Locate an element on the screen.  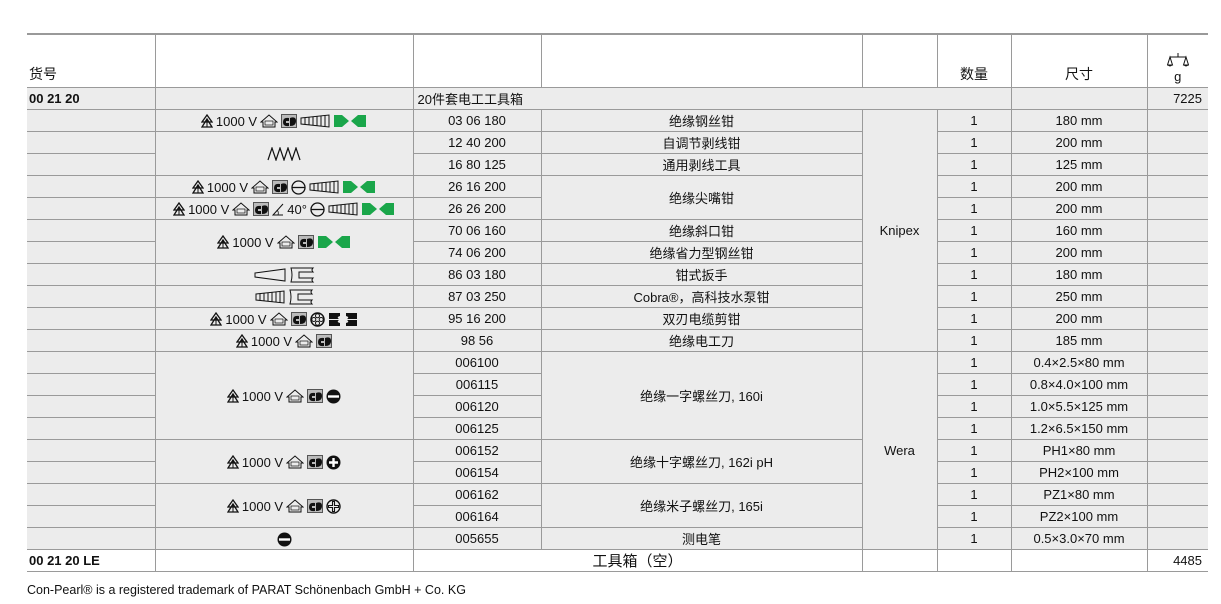
feature-icons: 1000 V 40° is located at coordinates (284, 209).